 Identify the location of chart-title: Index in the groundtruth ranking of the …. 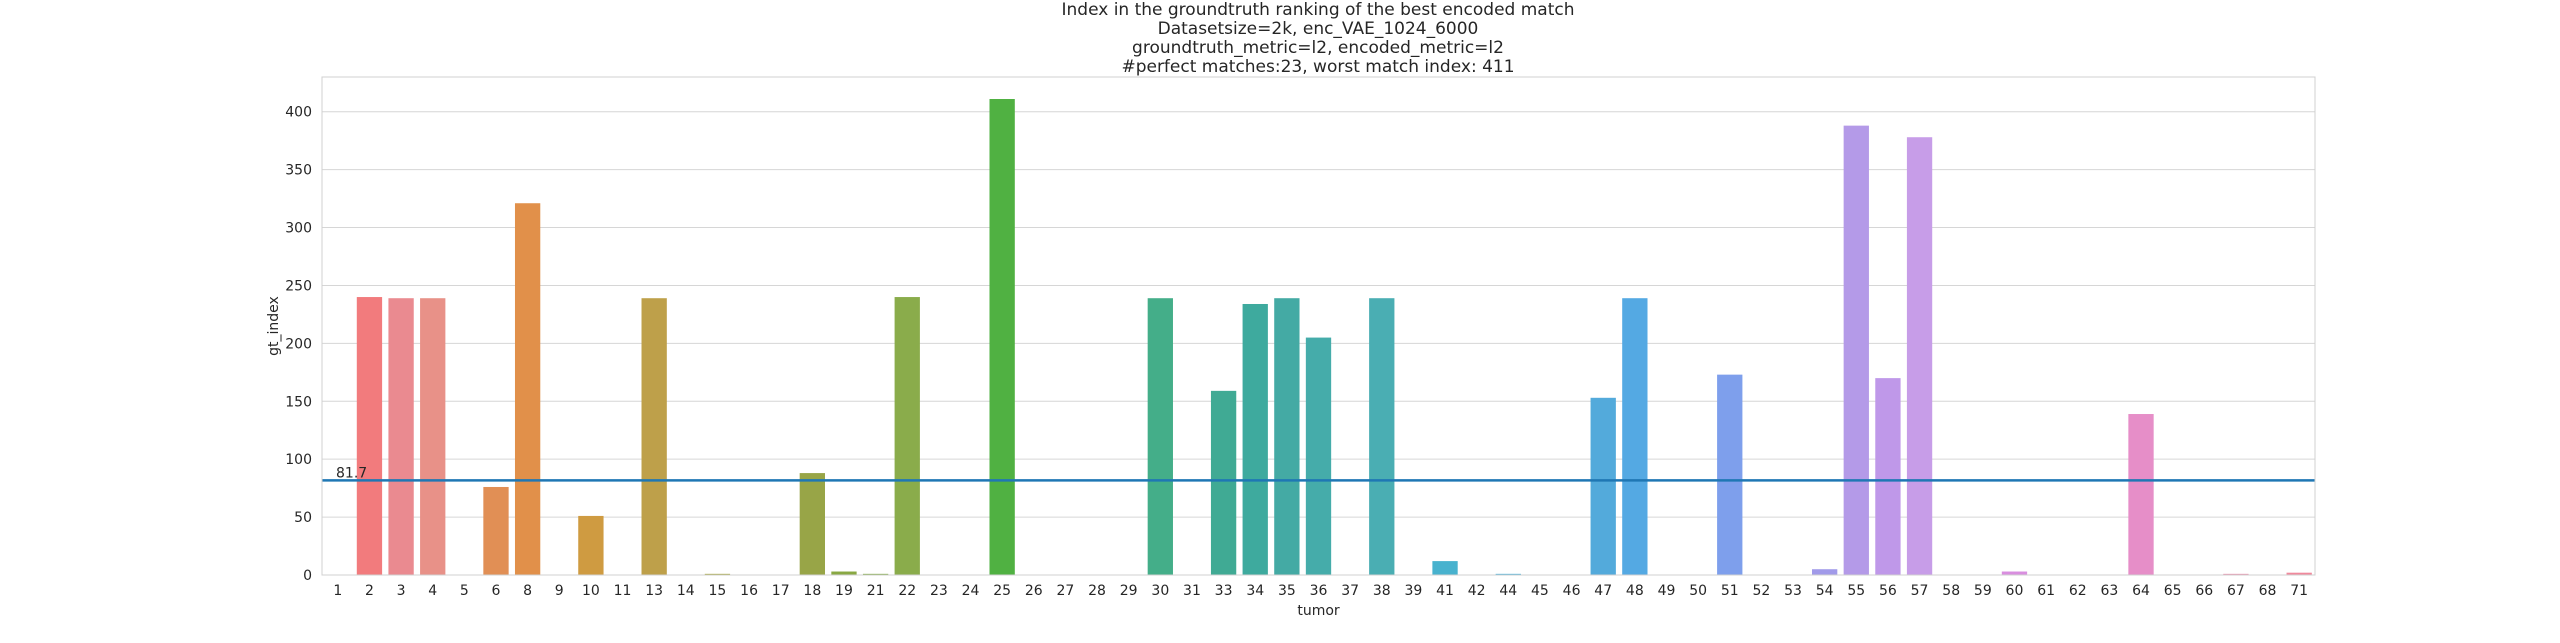
(1317, 38).